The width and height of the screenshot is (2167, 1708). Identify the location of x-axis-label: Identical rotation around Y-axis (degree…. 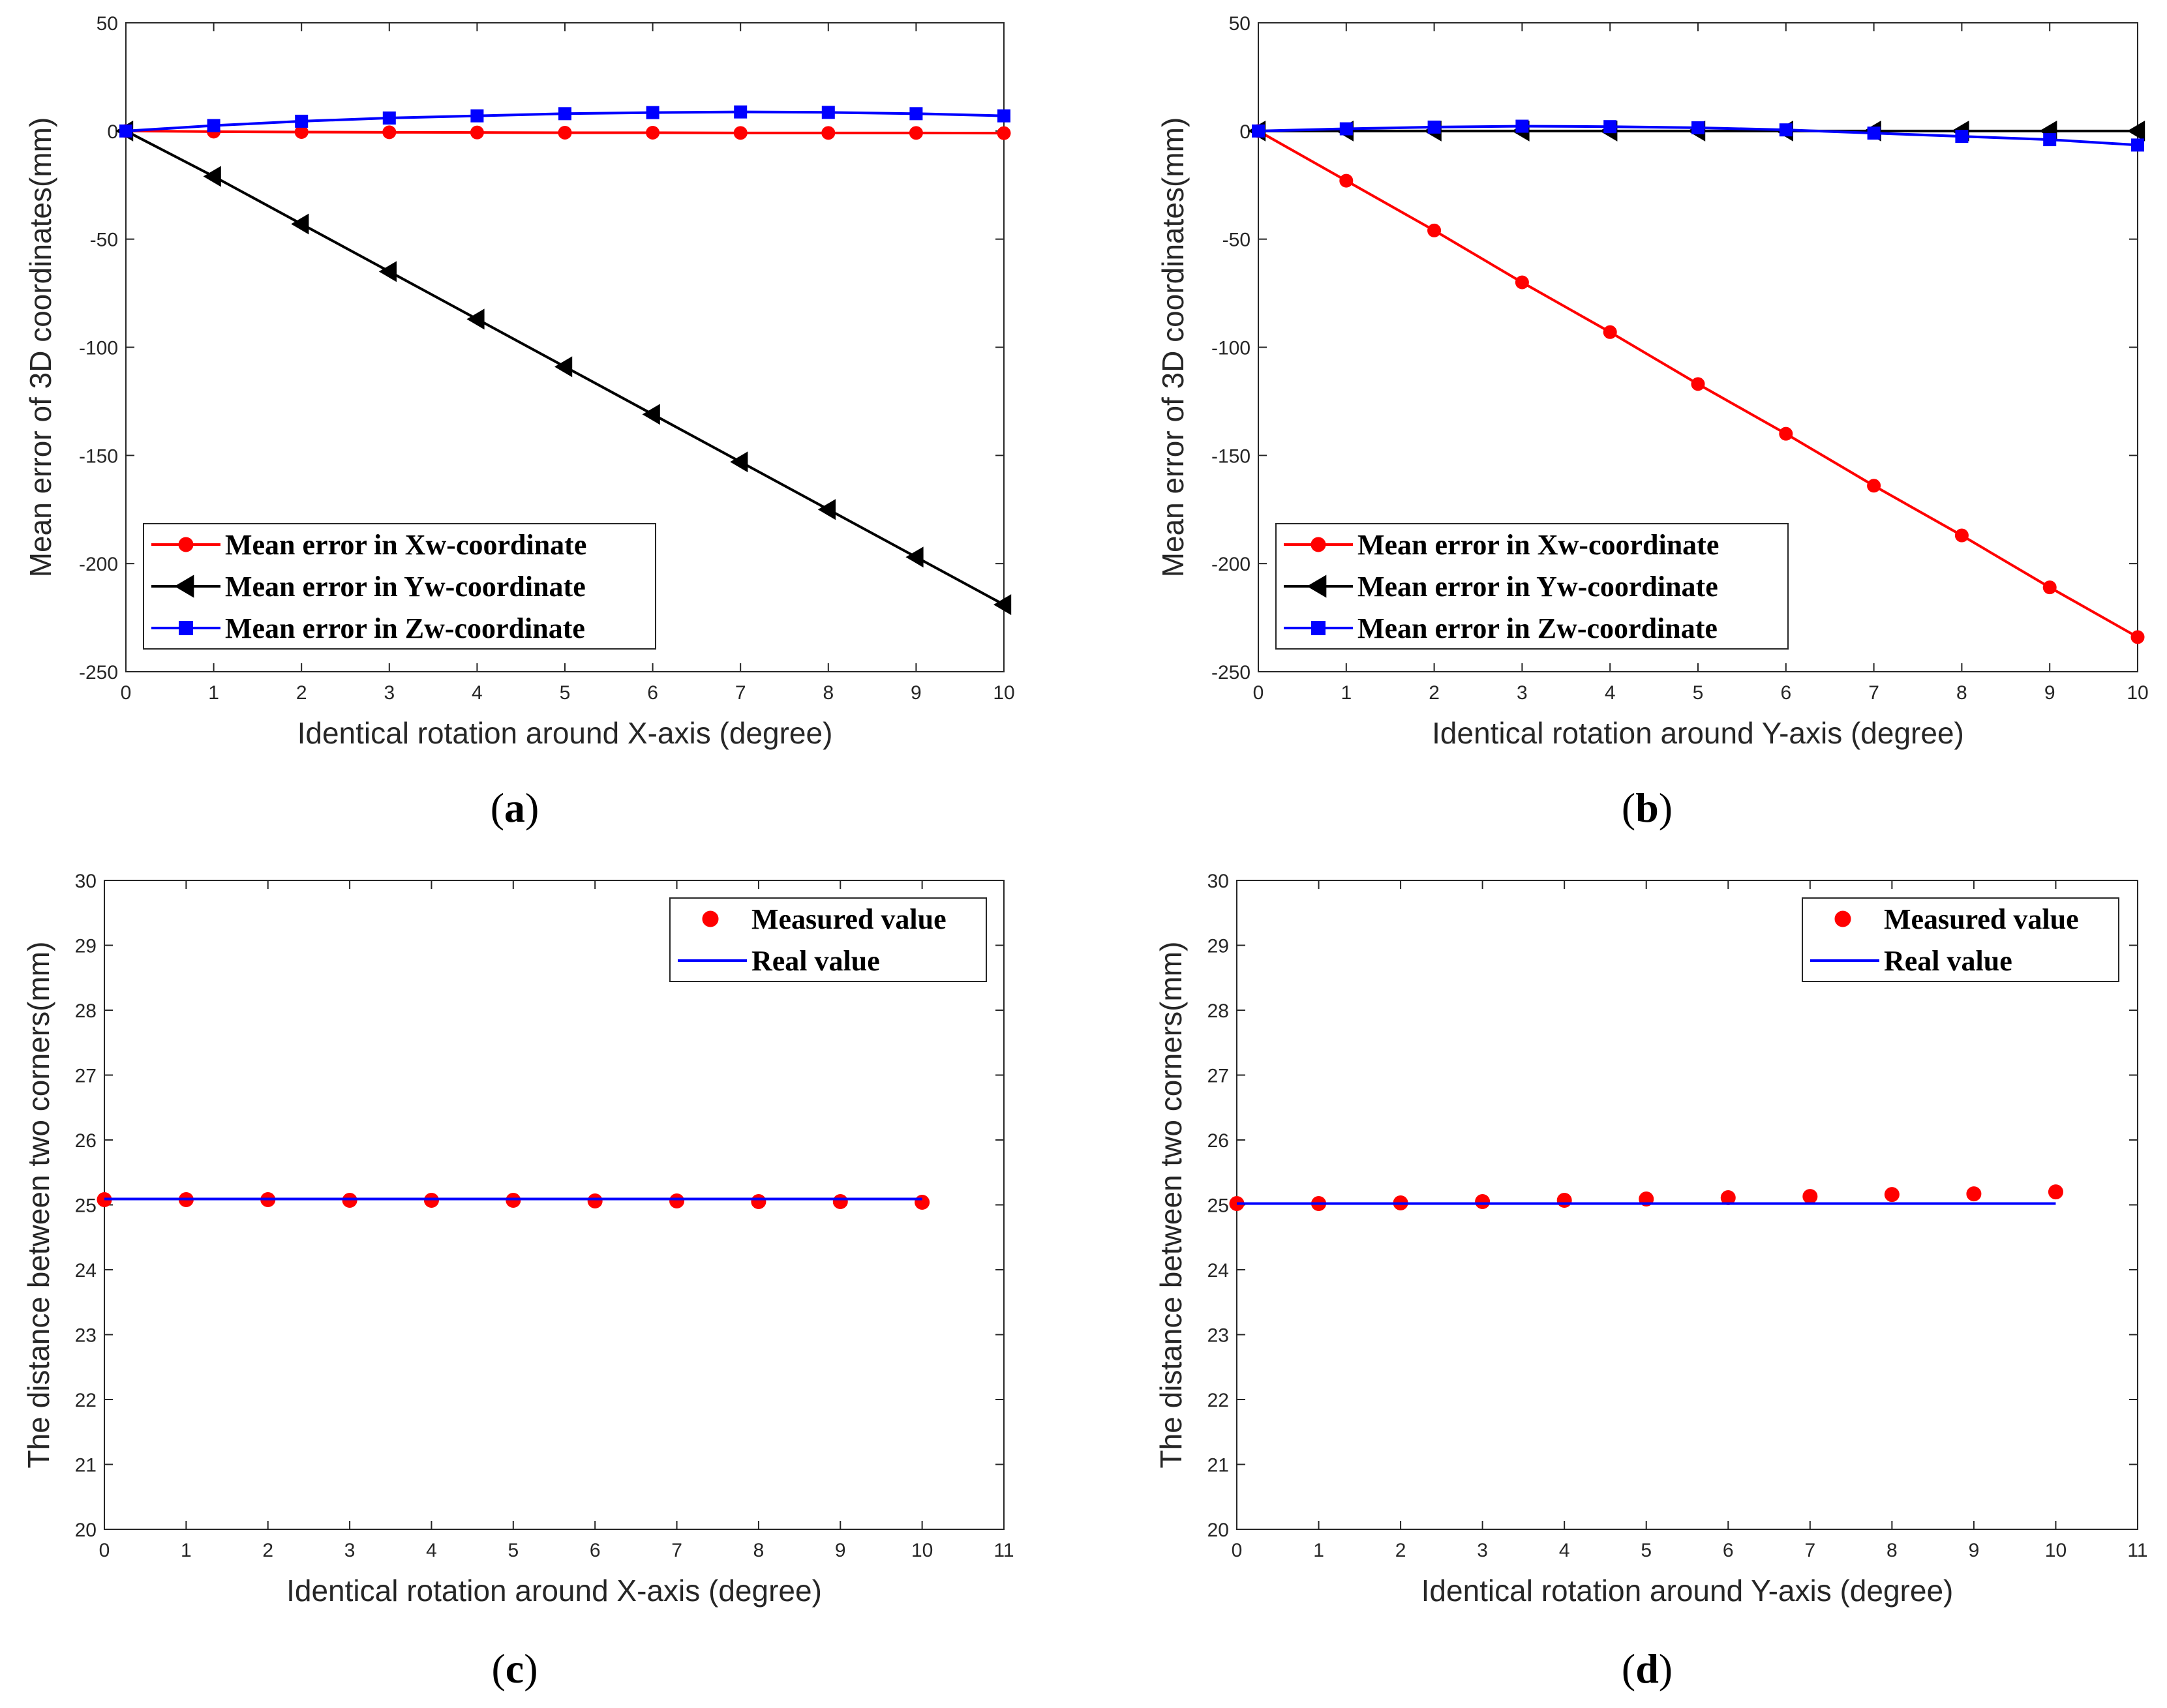
(1687, 1591).